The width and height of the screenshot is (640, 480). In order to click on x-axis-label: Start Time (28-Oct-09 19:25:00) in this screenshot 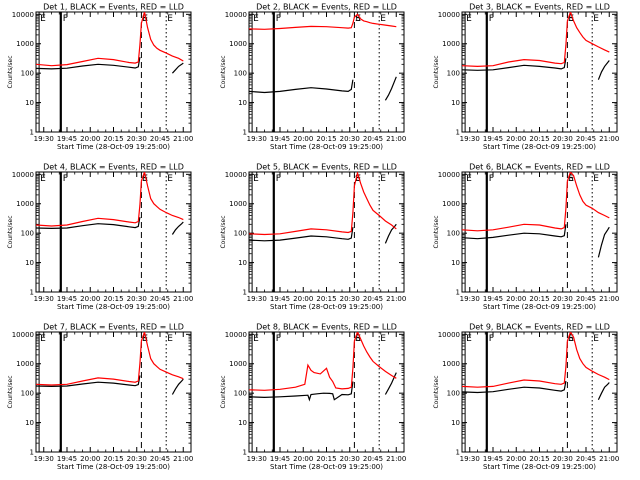, I will do `click(326, 307)`.